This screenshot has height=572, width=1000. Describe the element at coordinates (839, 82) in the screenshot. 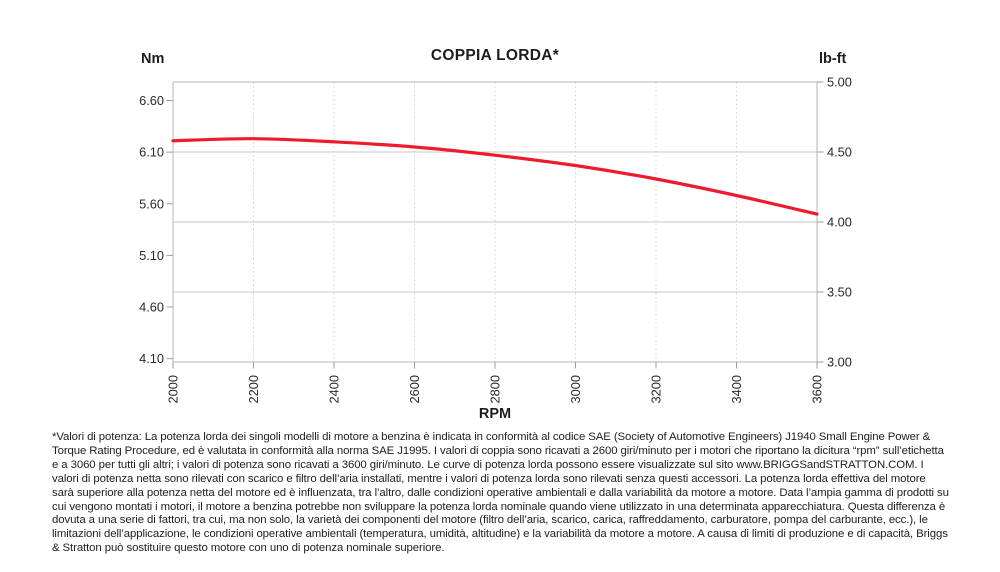

I see `right-tick-label: 5.00` at that location.